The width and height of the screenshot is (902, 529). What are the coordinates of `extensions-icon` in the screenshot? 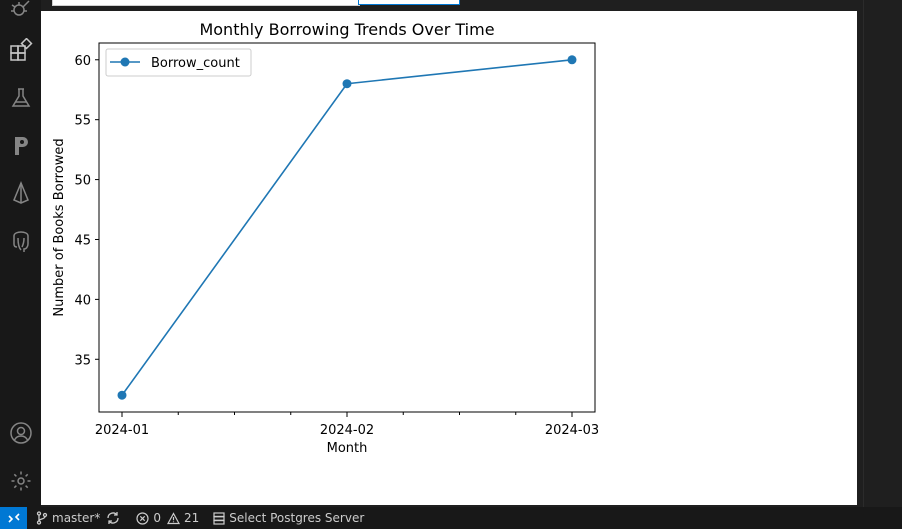 It's located at (20, 50).